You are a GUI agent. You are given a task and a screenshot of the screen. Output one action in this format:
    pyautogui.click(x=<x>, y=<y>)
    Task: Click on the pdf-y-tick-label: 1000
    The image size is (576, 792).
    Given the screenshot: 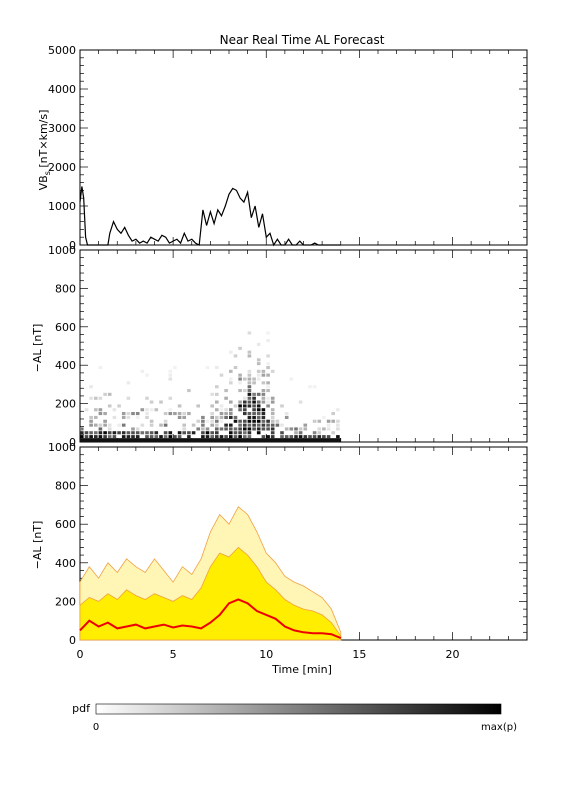 What is the action you would take?
    pyautogui.click(x=62, y=250)
    